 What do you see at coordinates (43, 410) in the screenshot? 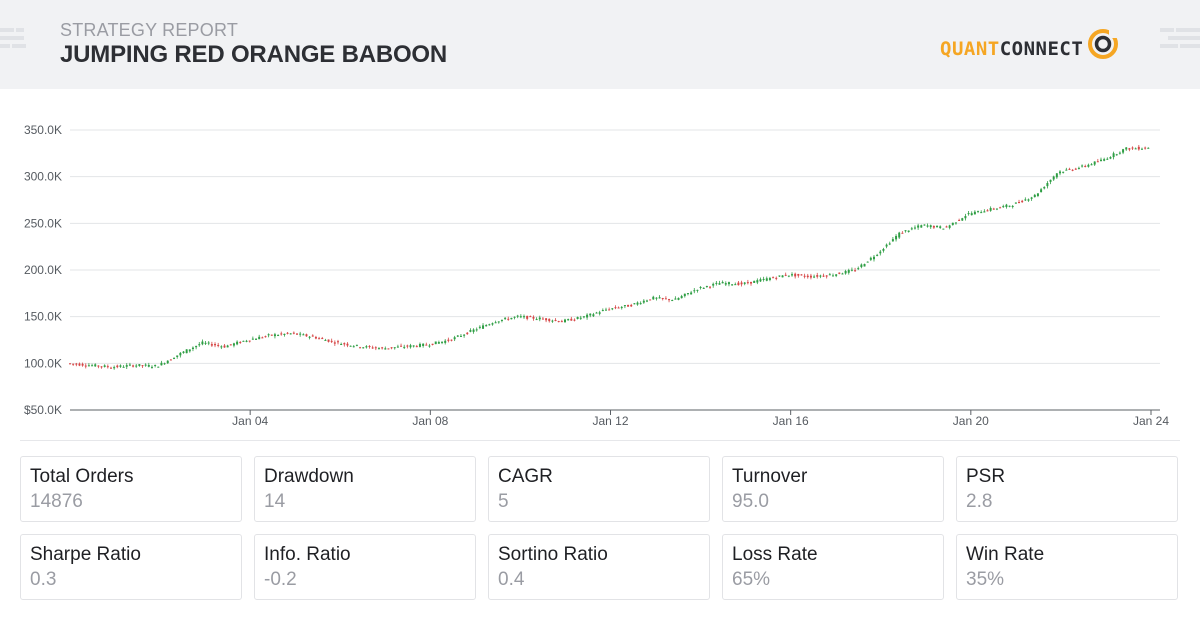
I see `y-tick-label: $50.0K` at bounding box center [43, 410].